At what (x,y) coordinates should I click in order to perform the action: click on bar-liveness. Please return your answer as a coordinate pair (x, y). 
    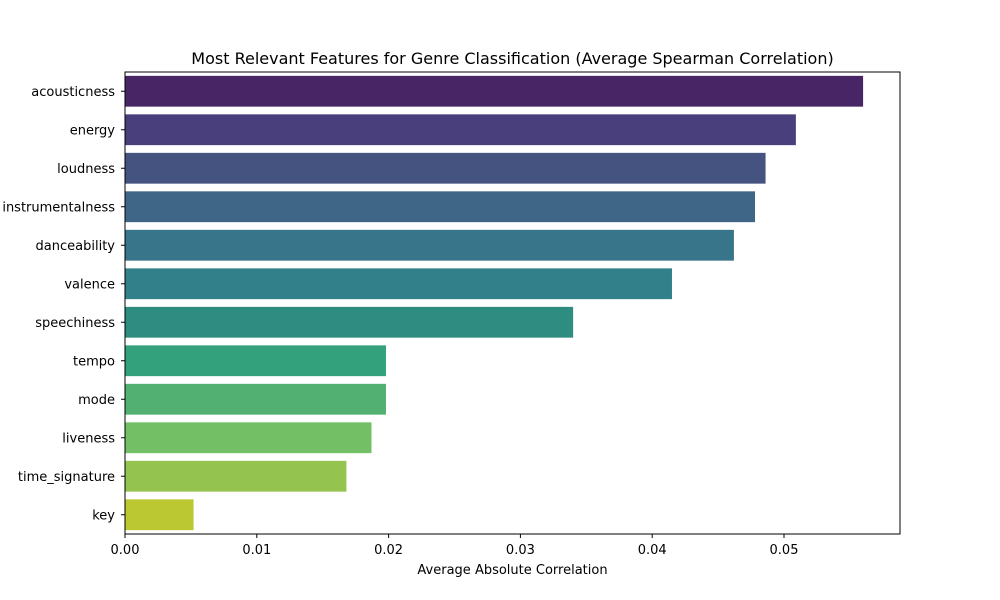
    Looking at the image, I should click on (248, 438).